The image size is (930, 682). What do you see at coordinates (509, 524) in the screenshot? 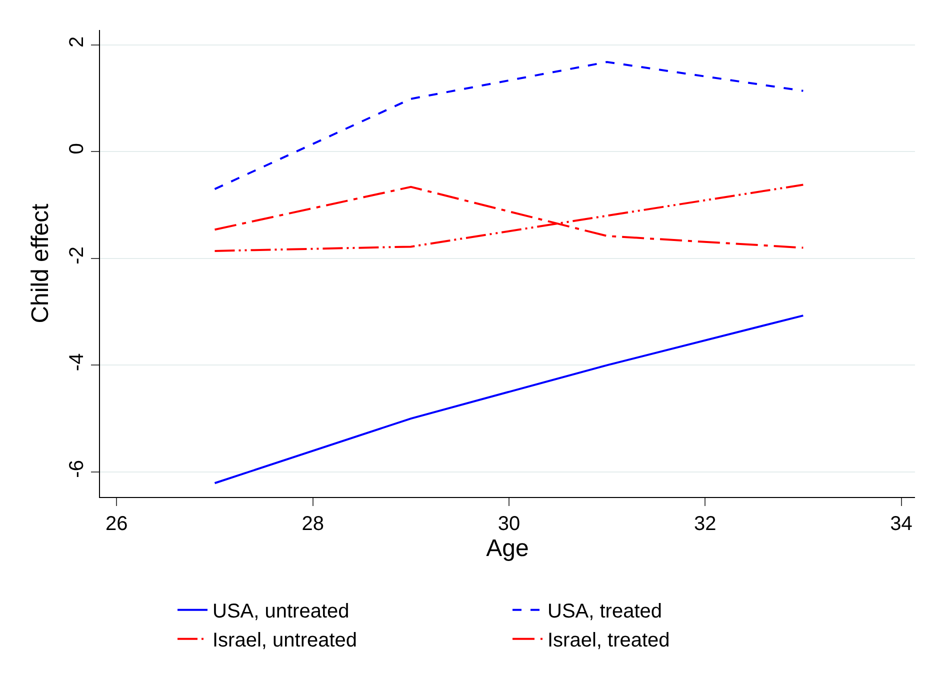
I see `x-tick-label: 30` at bounding box center [509, 524].